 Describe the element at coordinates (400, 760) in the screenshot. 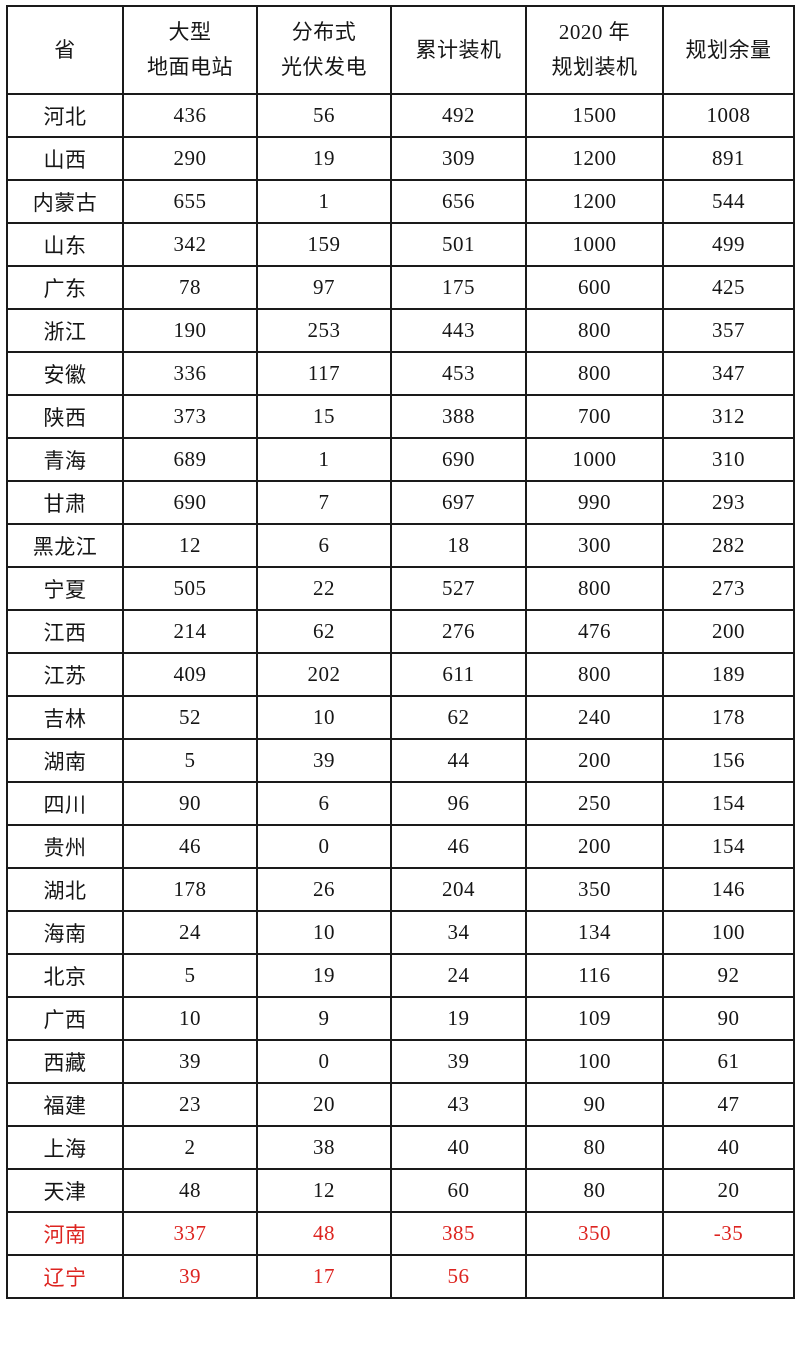

I see `table-row: 湖南 5 39 44 200 156` at that location.